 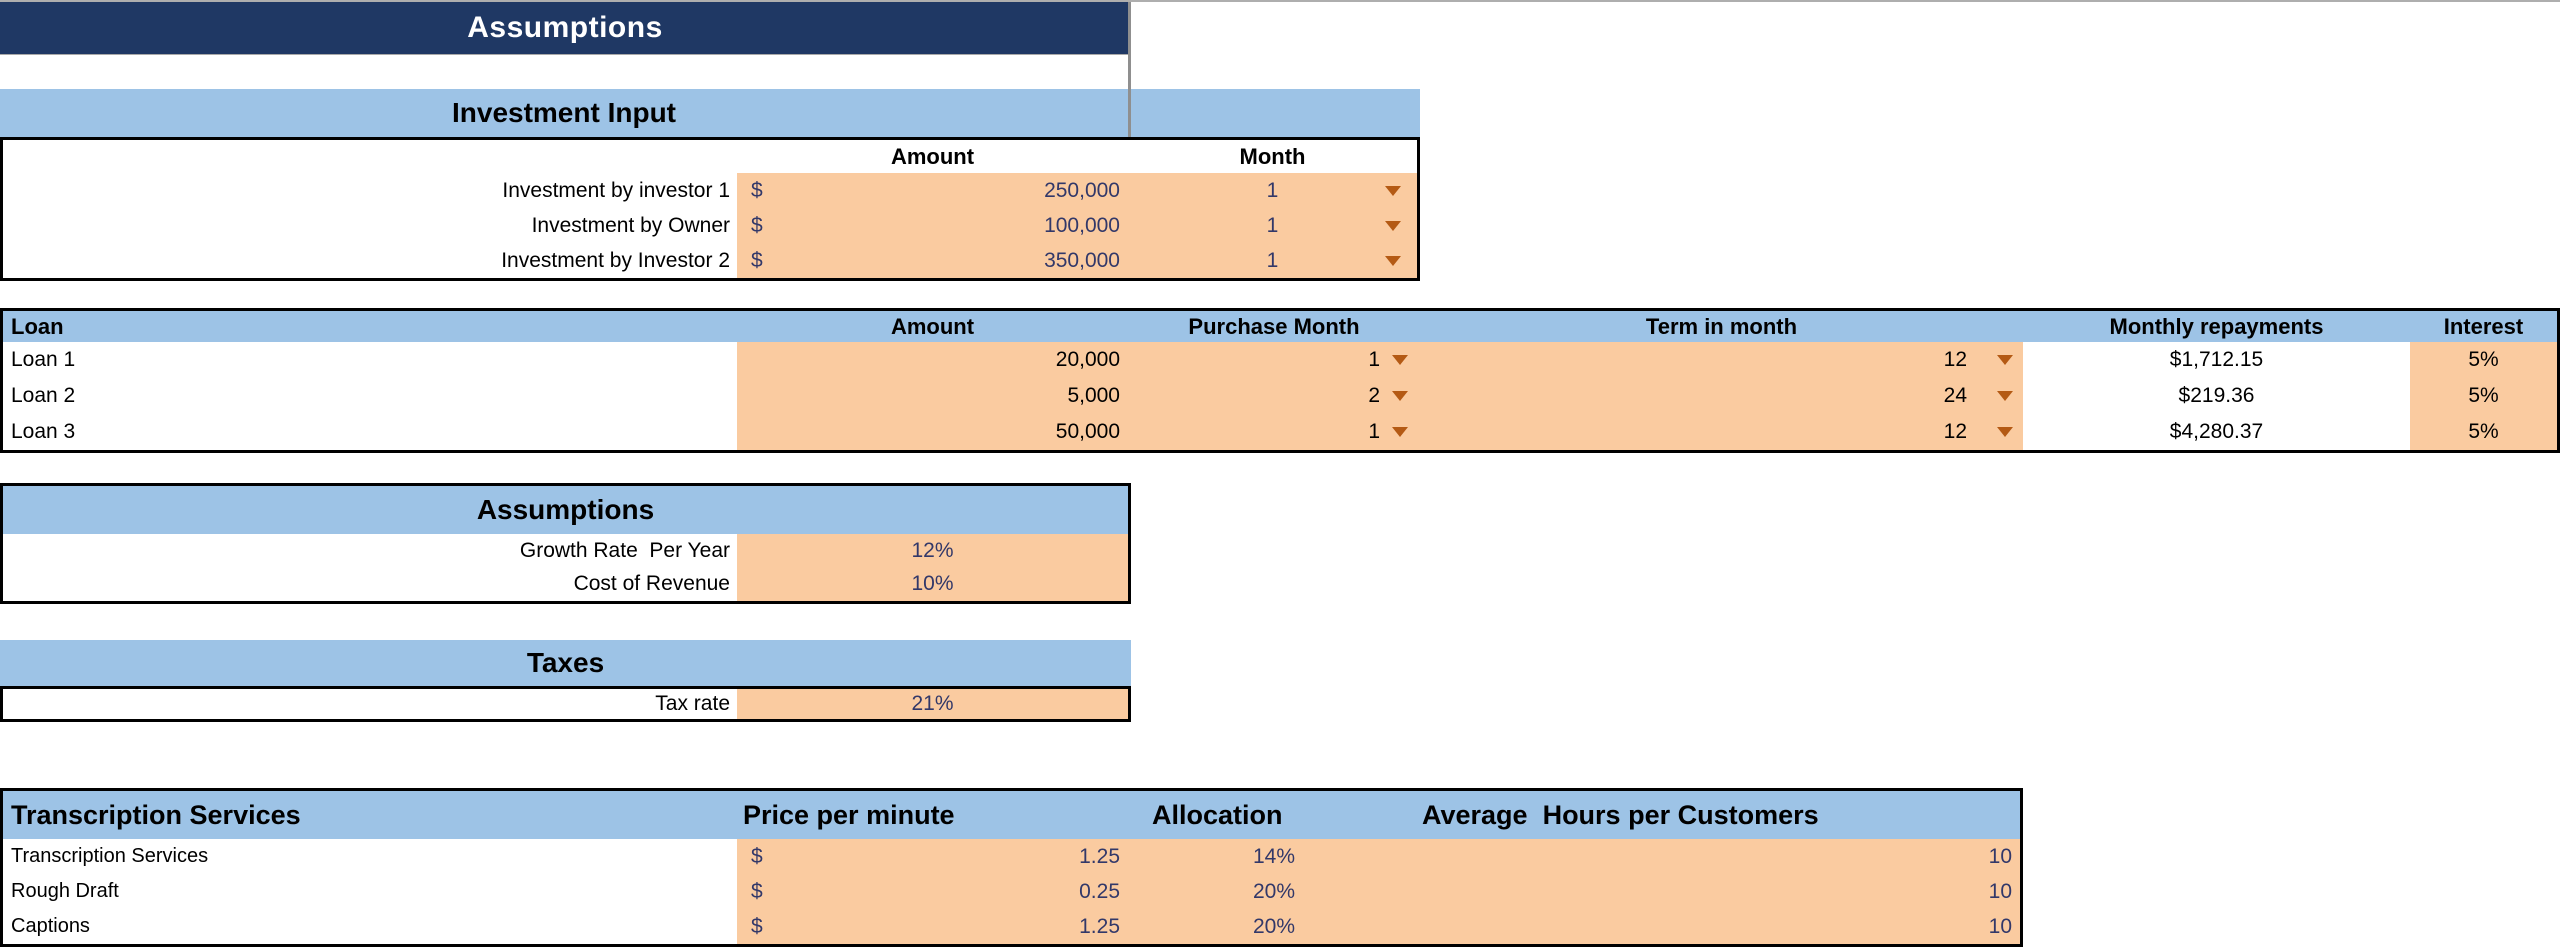 I want to click on price-value: 0.25, so click(x=1099, y=891).